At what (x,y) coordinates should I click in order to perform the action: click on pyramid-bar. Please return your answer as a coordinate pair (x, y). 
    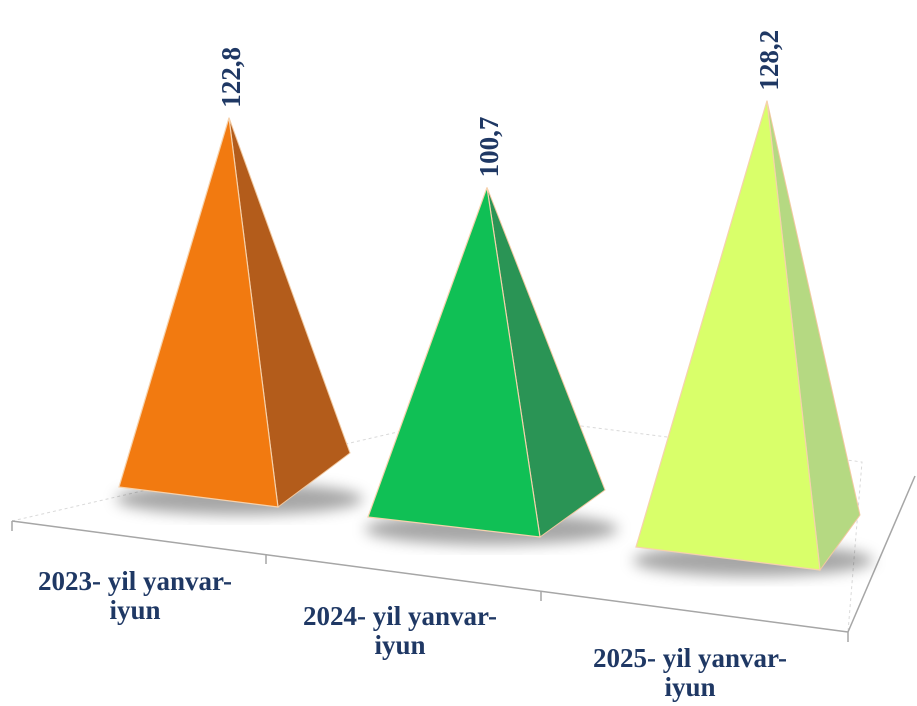
    Looking at the image, I should click on (491, 366).